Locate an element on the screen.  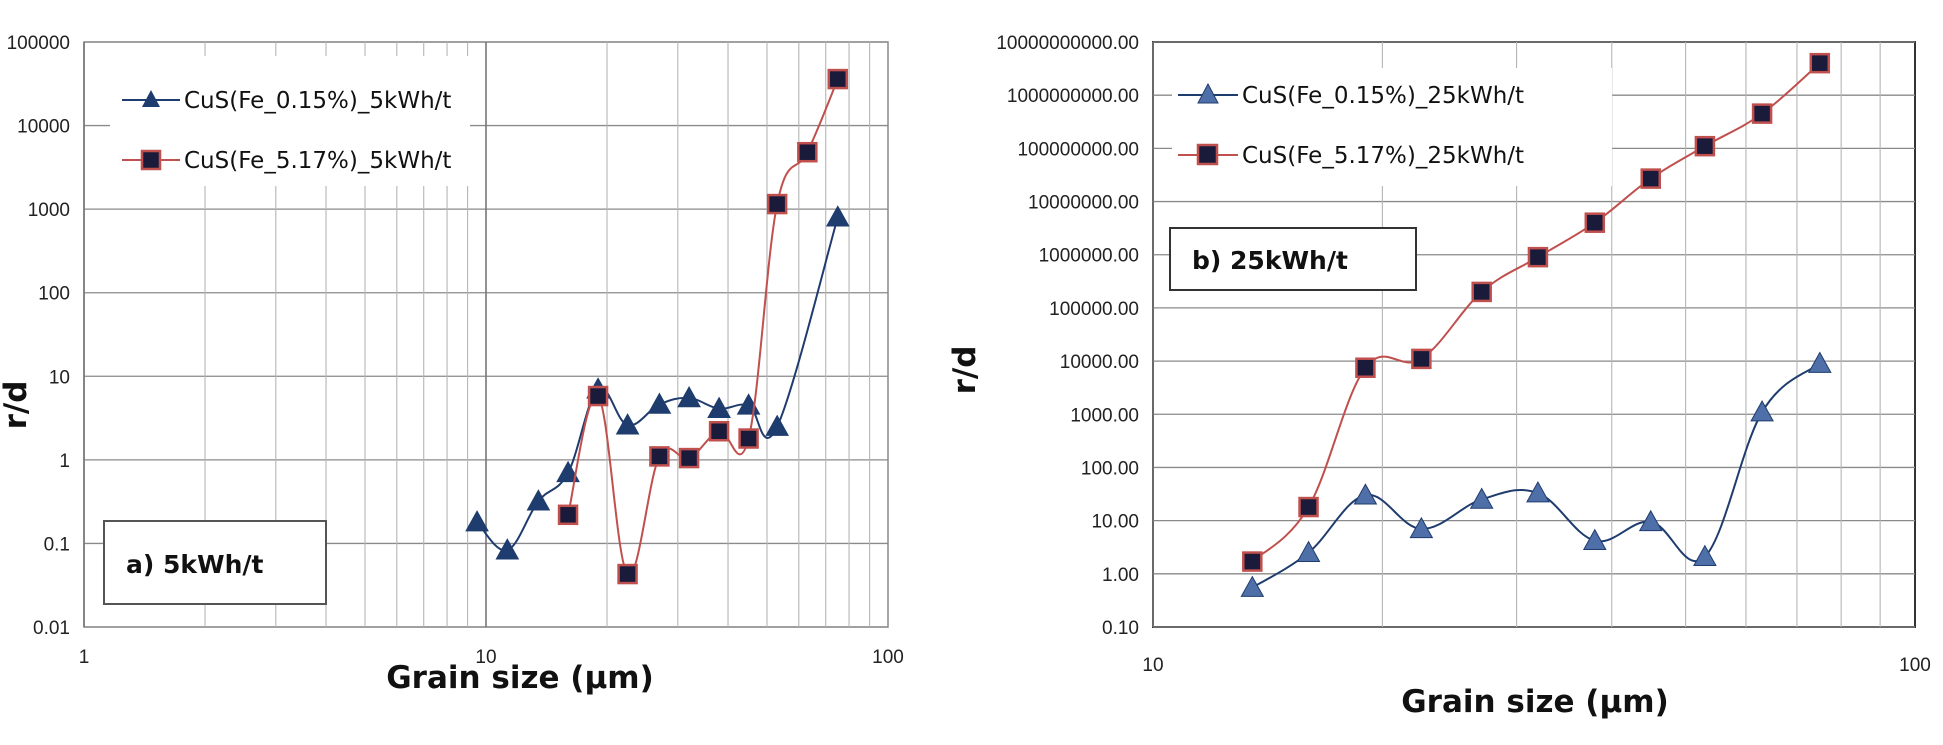
y-tick-label-1: 1000000.00 is located at coordinates (1089, 256).